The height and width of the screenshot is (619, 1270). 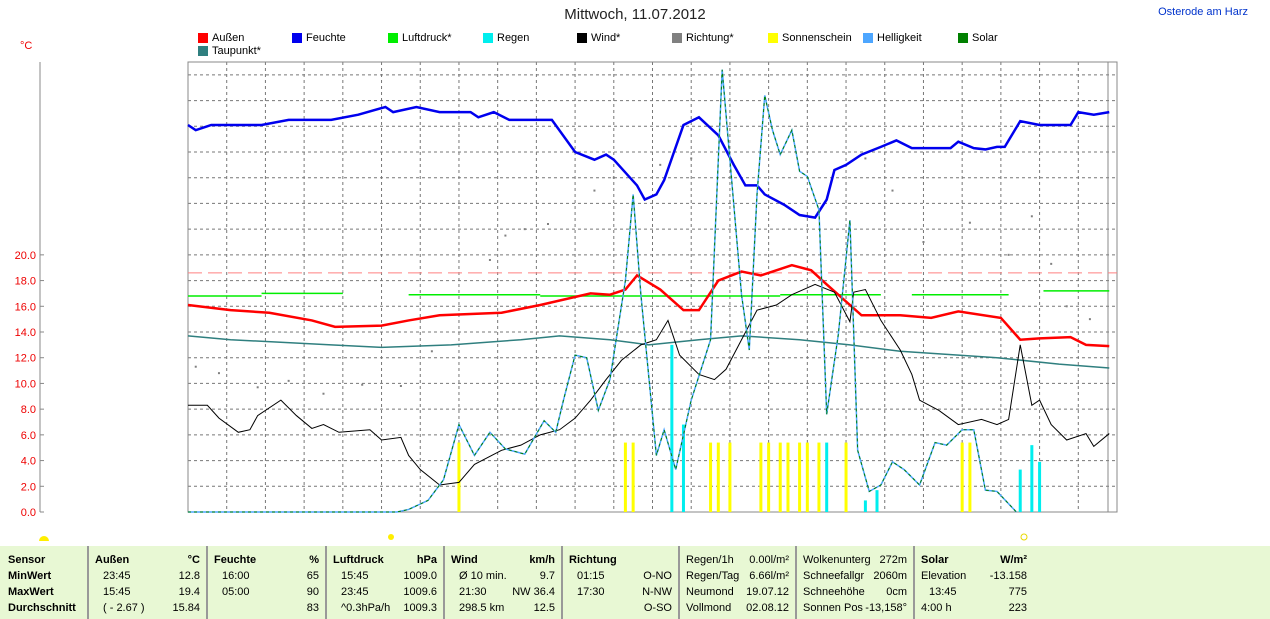 I want to click on legend-label: Feuchte, so click(x=326, y=38).